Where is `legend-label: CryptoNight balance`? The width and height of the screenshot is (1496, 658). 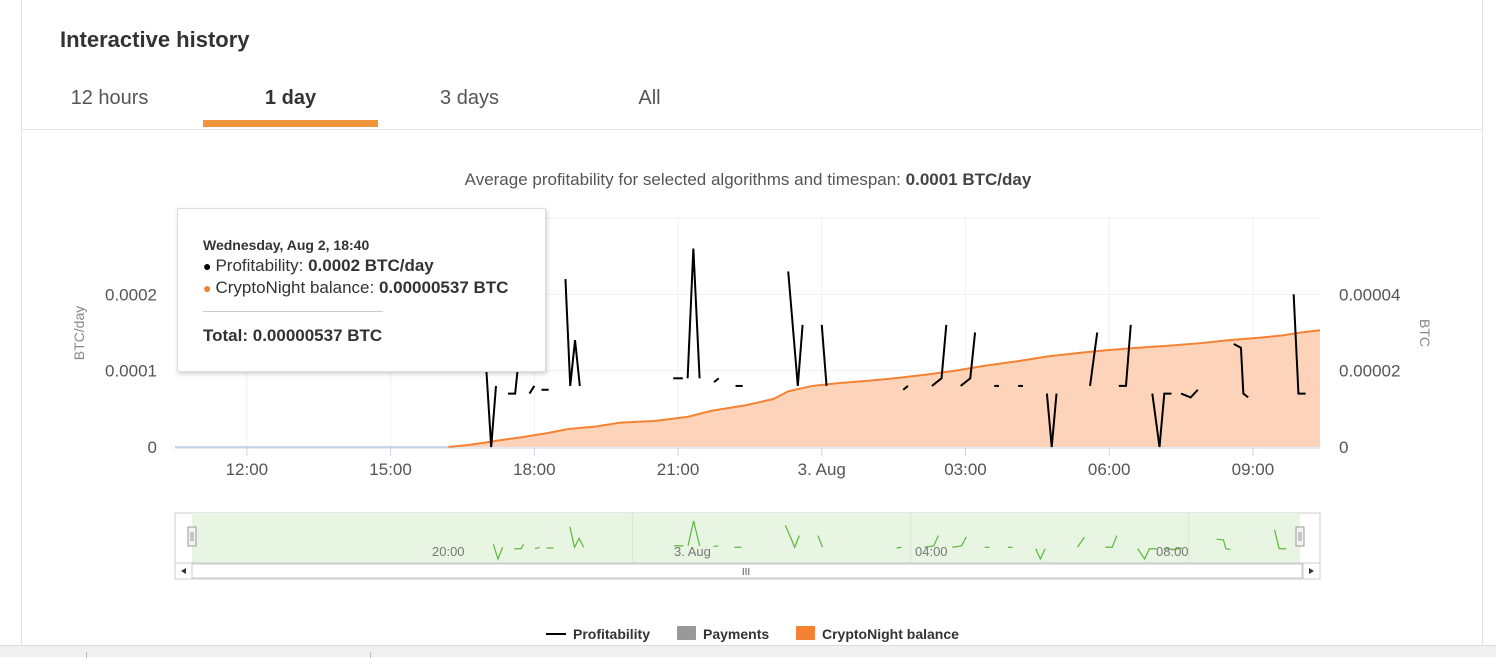 legend-label: CryptoNight balance is located at coordinates (890, 634).